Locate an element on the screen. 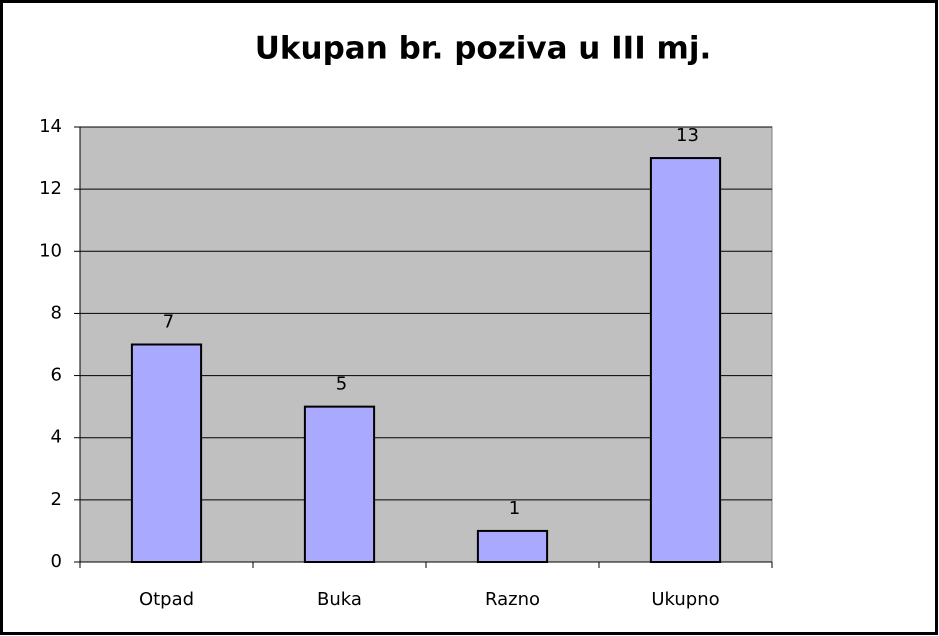  y-tick-label: 2 is located at coordinates (56, 499).